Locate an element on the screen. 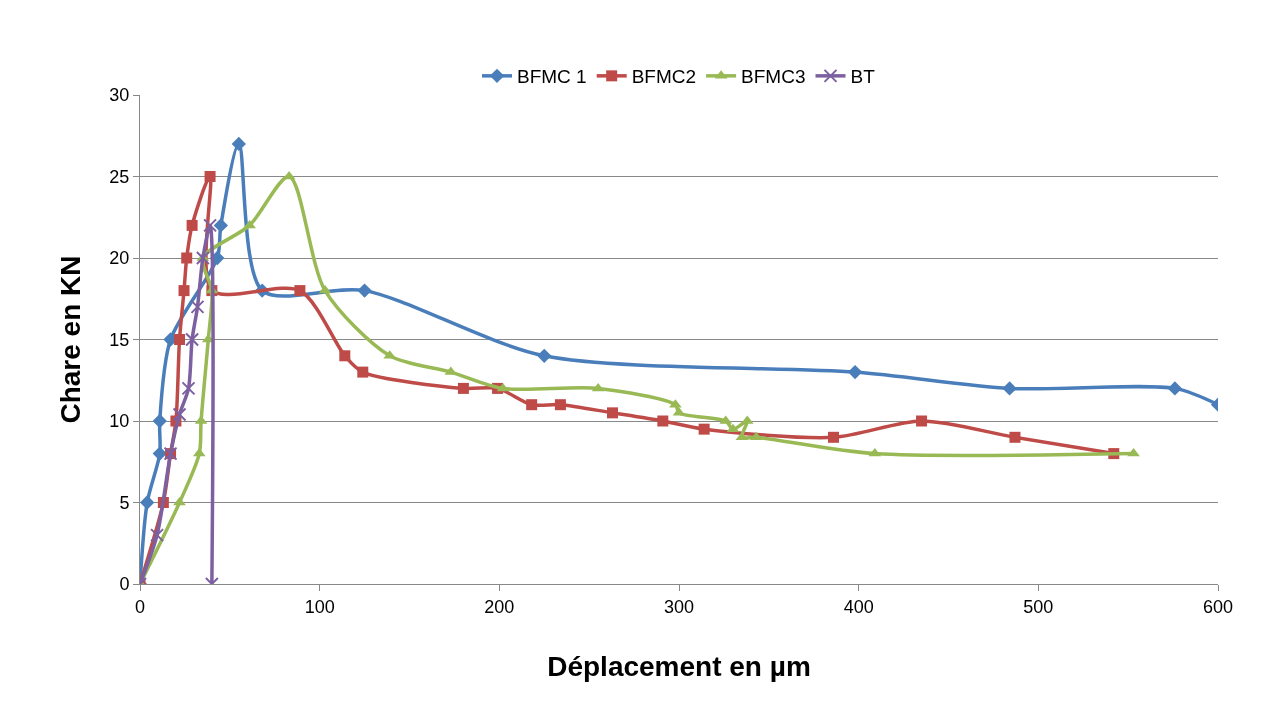 This screenshot has height=722, width=1266. legend-label: BT is located at coordinates (863, 77).